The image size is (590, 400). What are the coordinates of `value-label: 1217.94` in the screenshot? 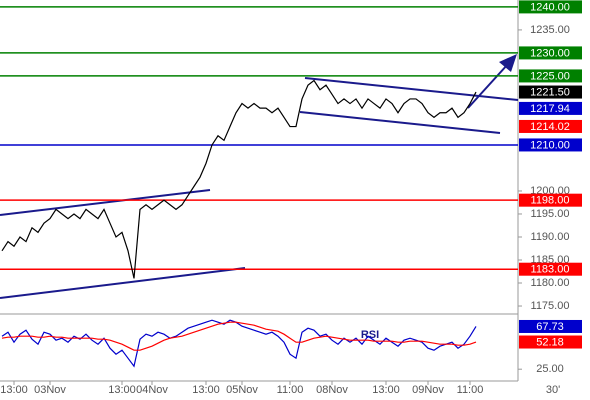 It's located at (550, 109).